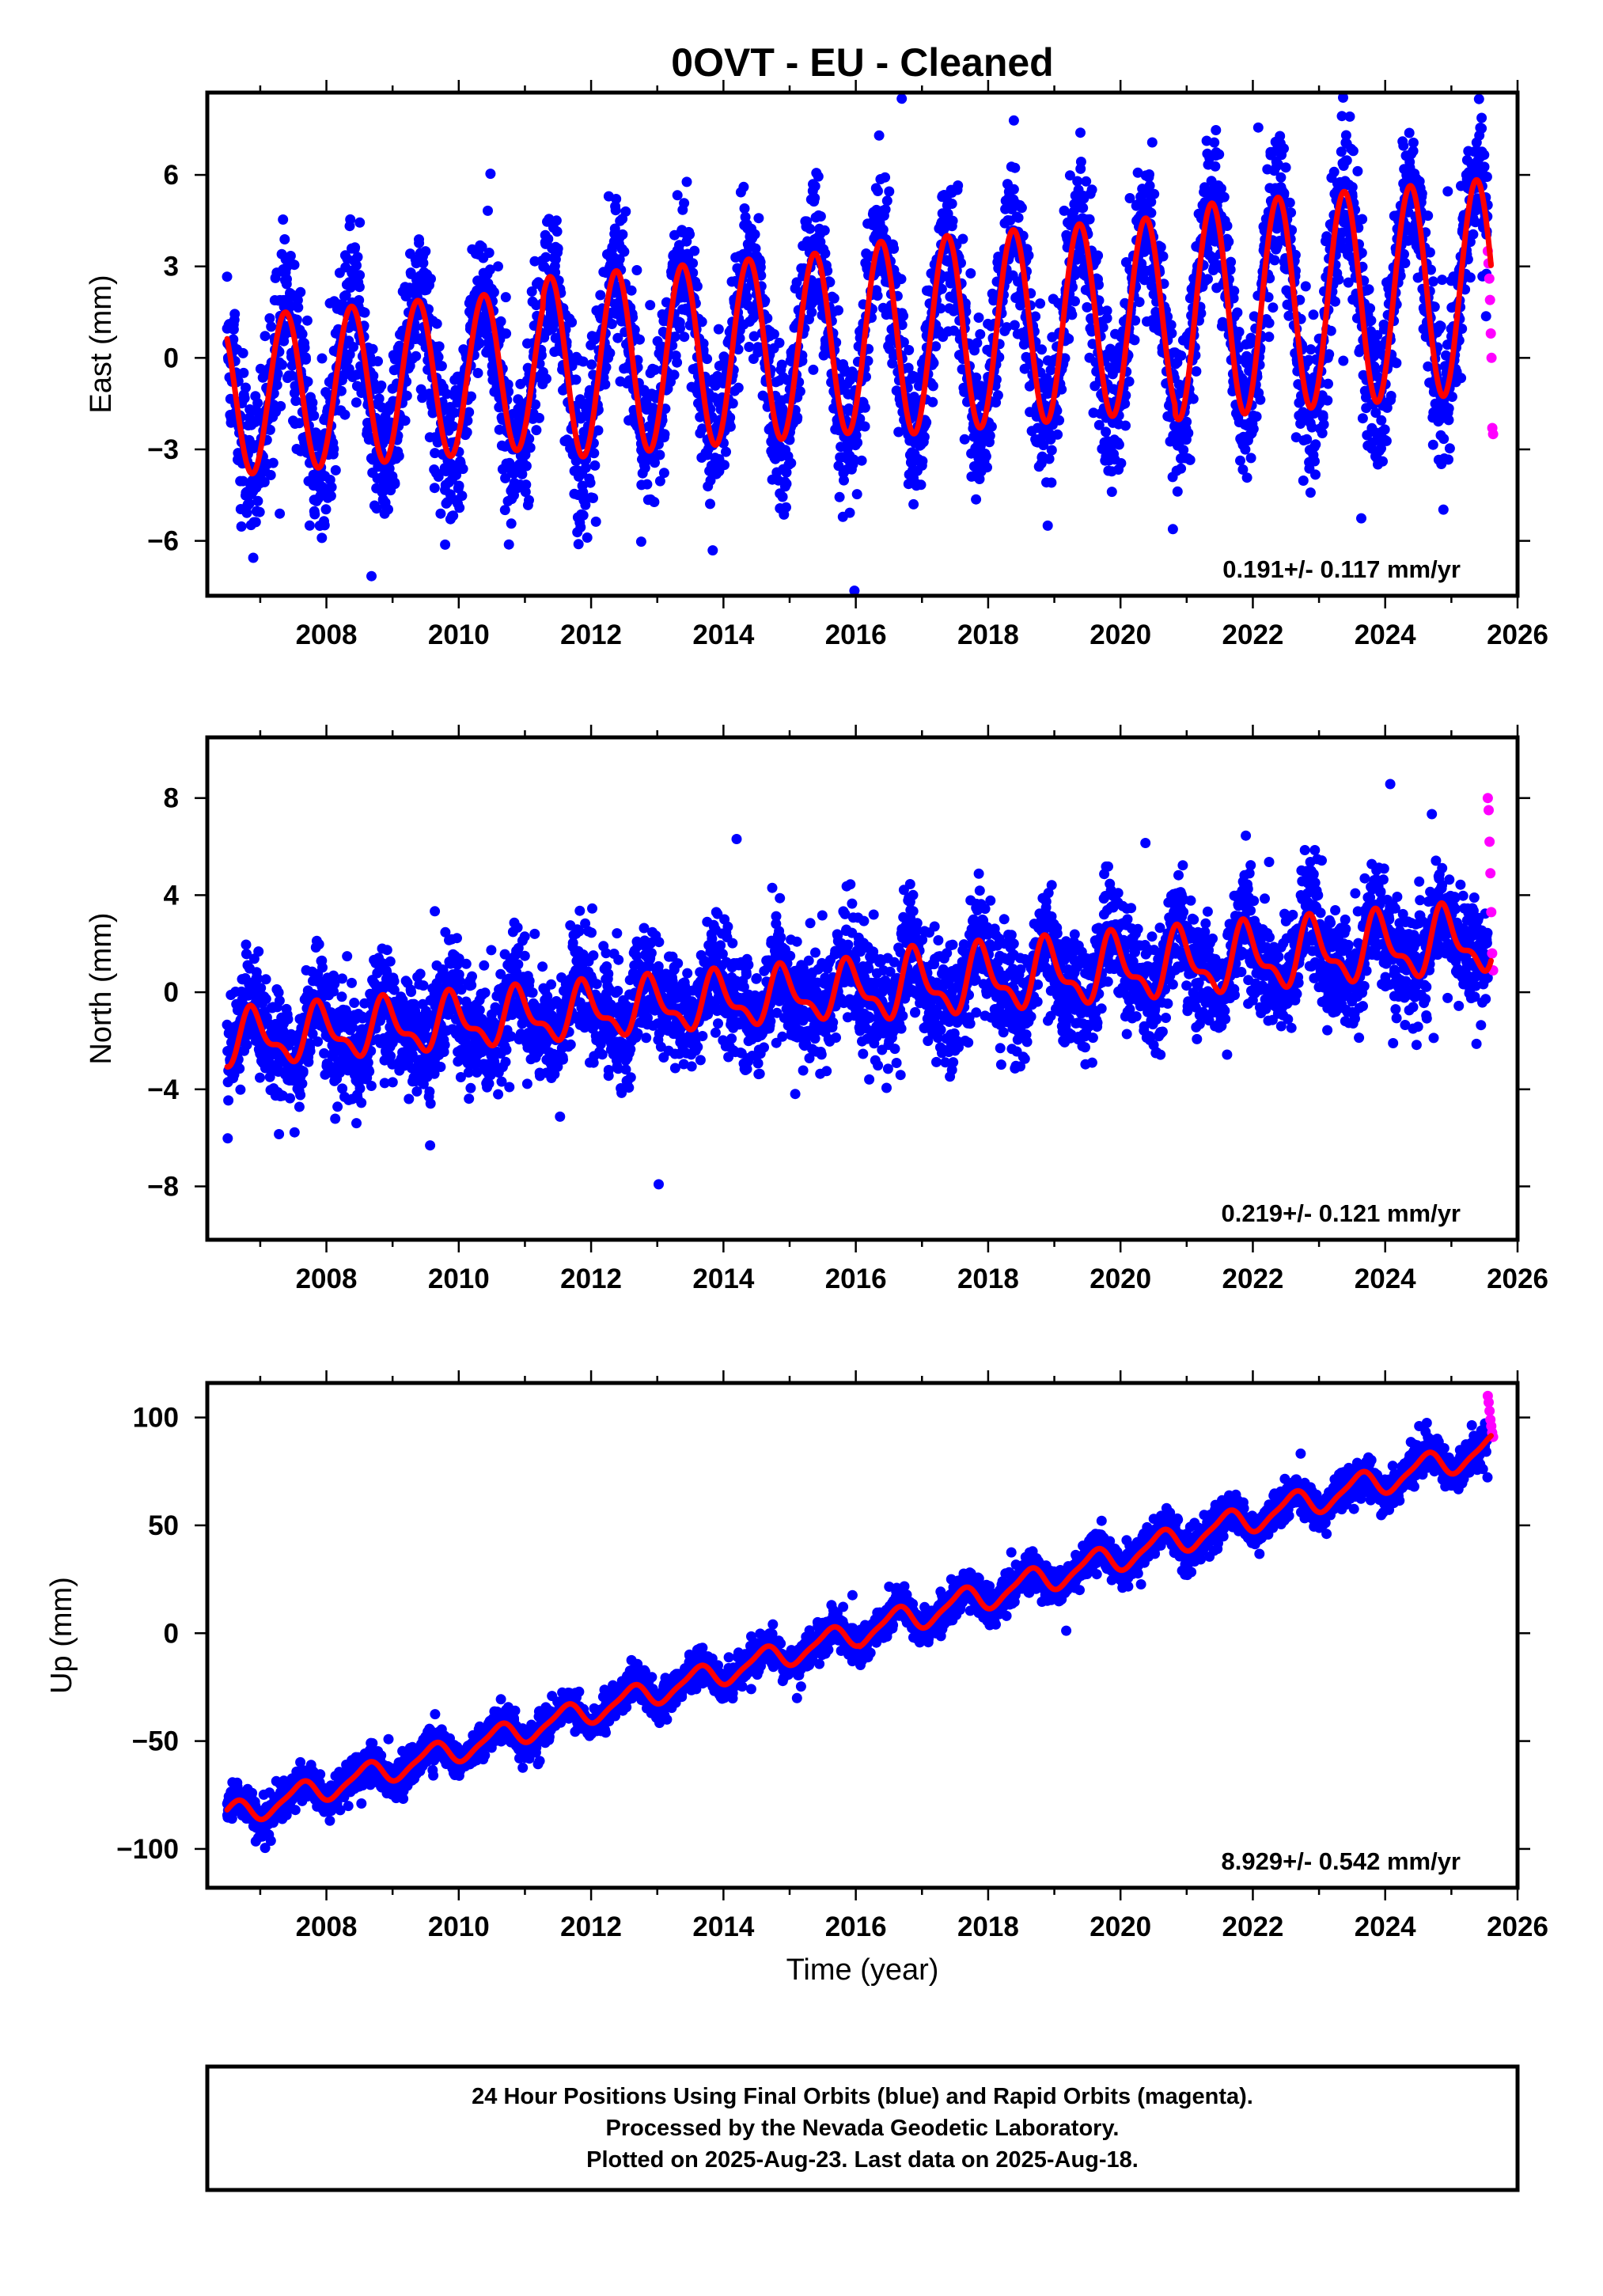 The height and width of the screenshot is (2296, 1603). What do you see at coordinates (1491, 357) in the screenshot?
I see `east-rapid-point` at bounding box center [1491, 357].